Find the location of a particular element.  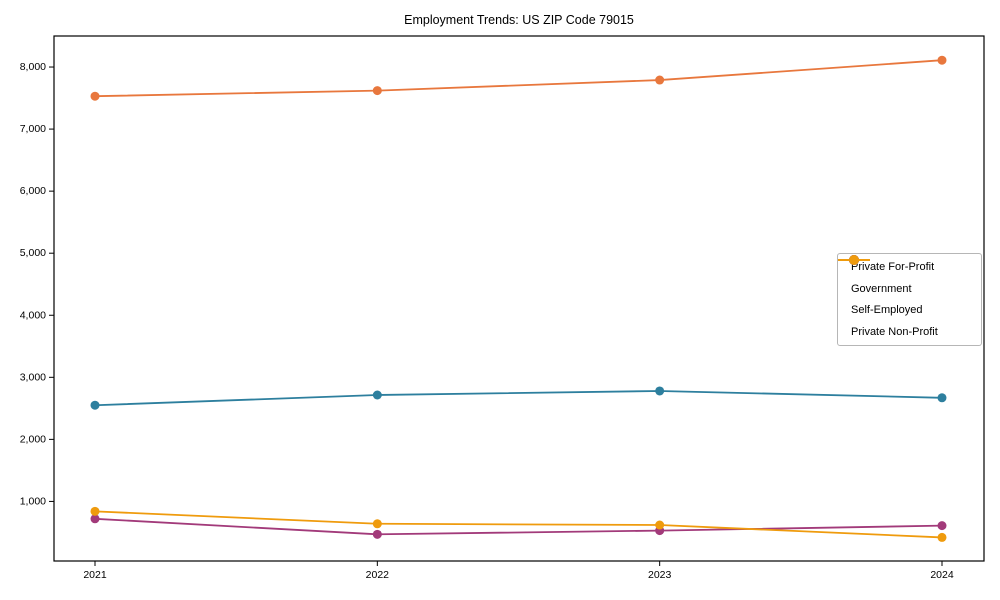

chart-title: Employment Trends: US ZIP Code 79015 is located at coordinates (519, 20).